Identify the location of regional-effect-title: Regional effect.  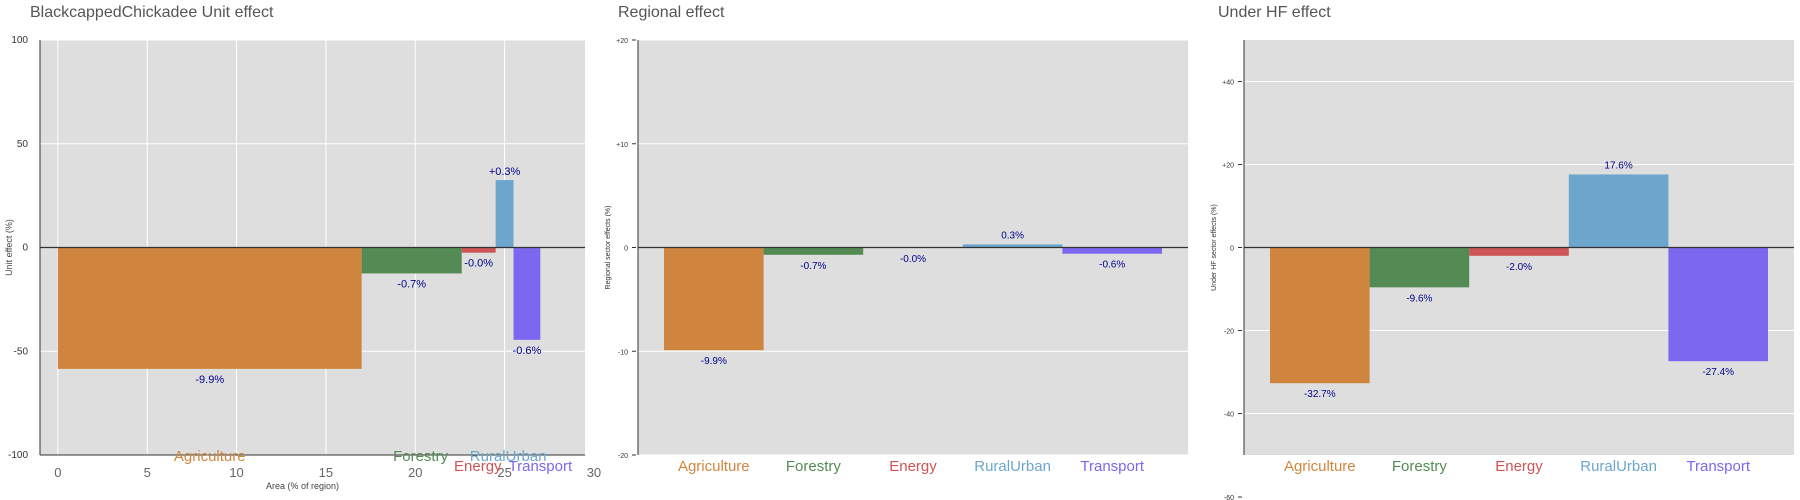
(671, 12).